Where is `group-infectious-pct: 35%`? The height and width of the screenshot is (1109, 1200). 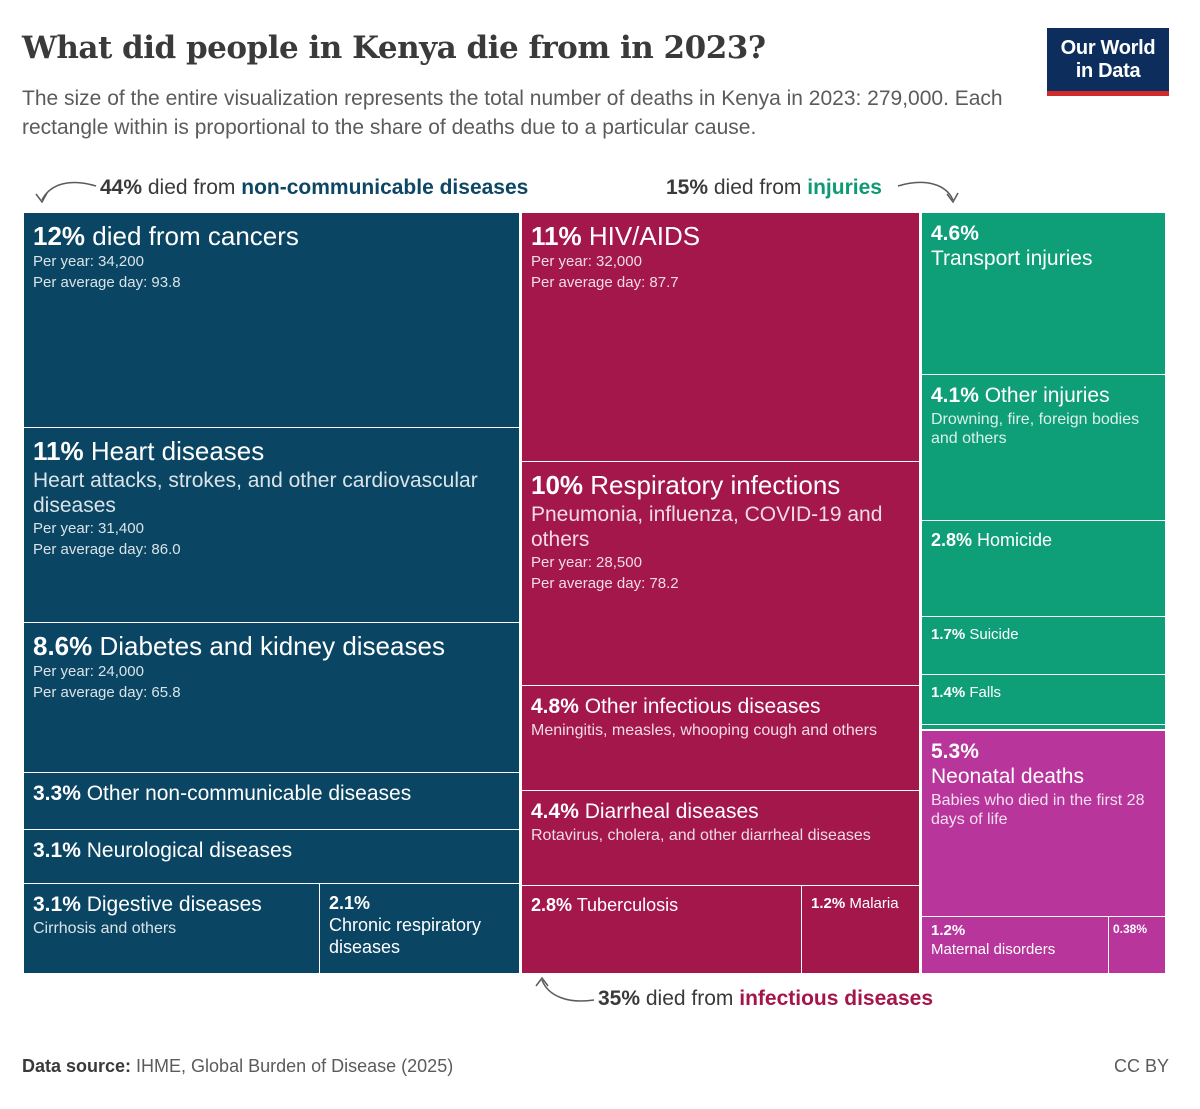
group-infectious-pct: 35% is located at coordinates (619, 998).